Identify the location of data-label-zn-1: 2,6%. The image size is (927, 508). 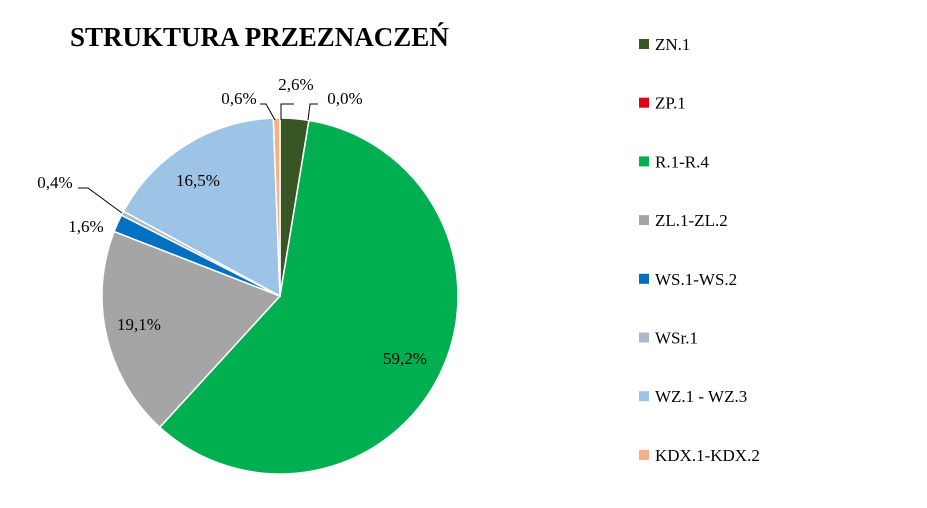
(295, 84).